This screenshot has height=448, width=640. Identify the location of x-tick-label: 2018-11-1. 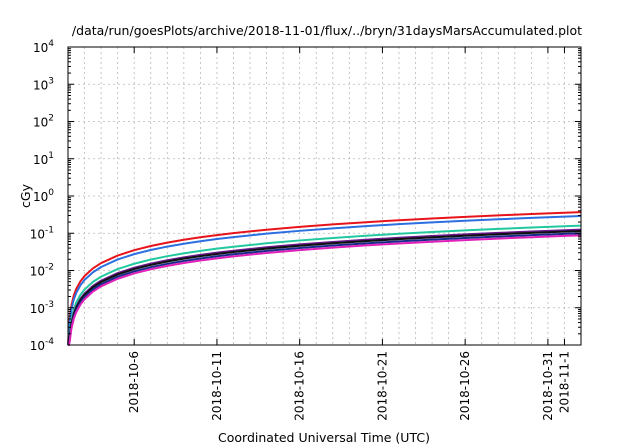
(564, 382).